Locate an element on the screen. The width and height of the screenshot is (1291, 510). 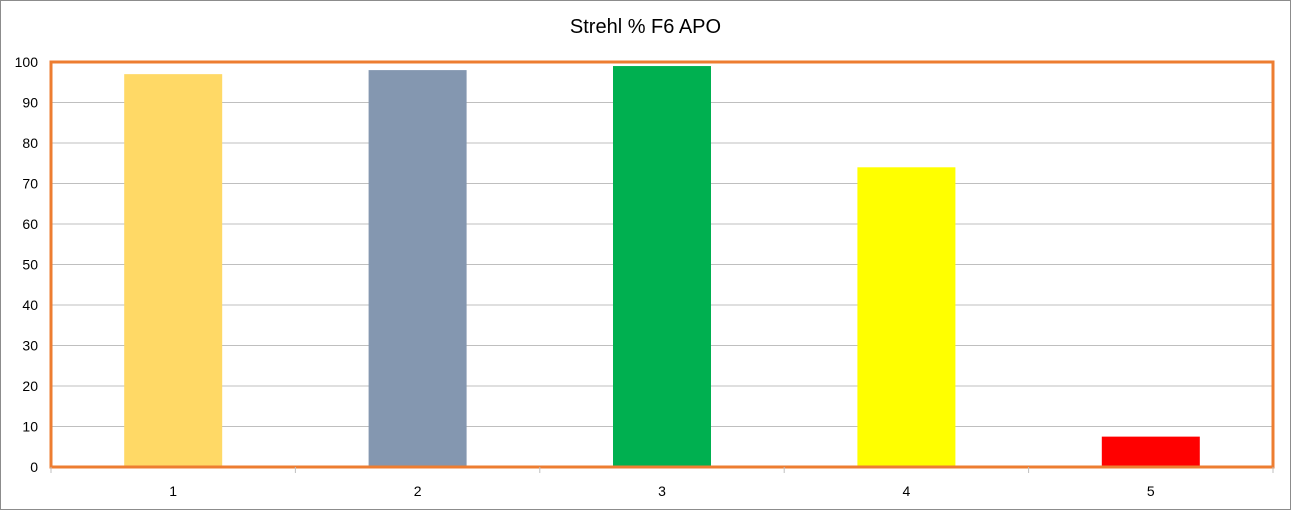
y-tick-labels: 0 10 20 30 40 50 60 70 80 90 100 is located at coordinates (27, 264).